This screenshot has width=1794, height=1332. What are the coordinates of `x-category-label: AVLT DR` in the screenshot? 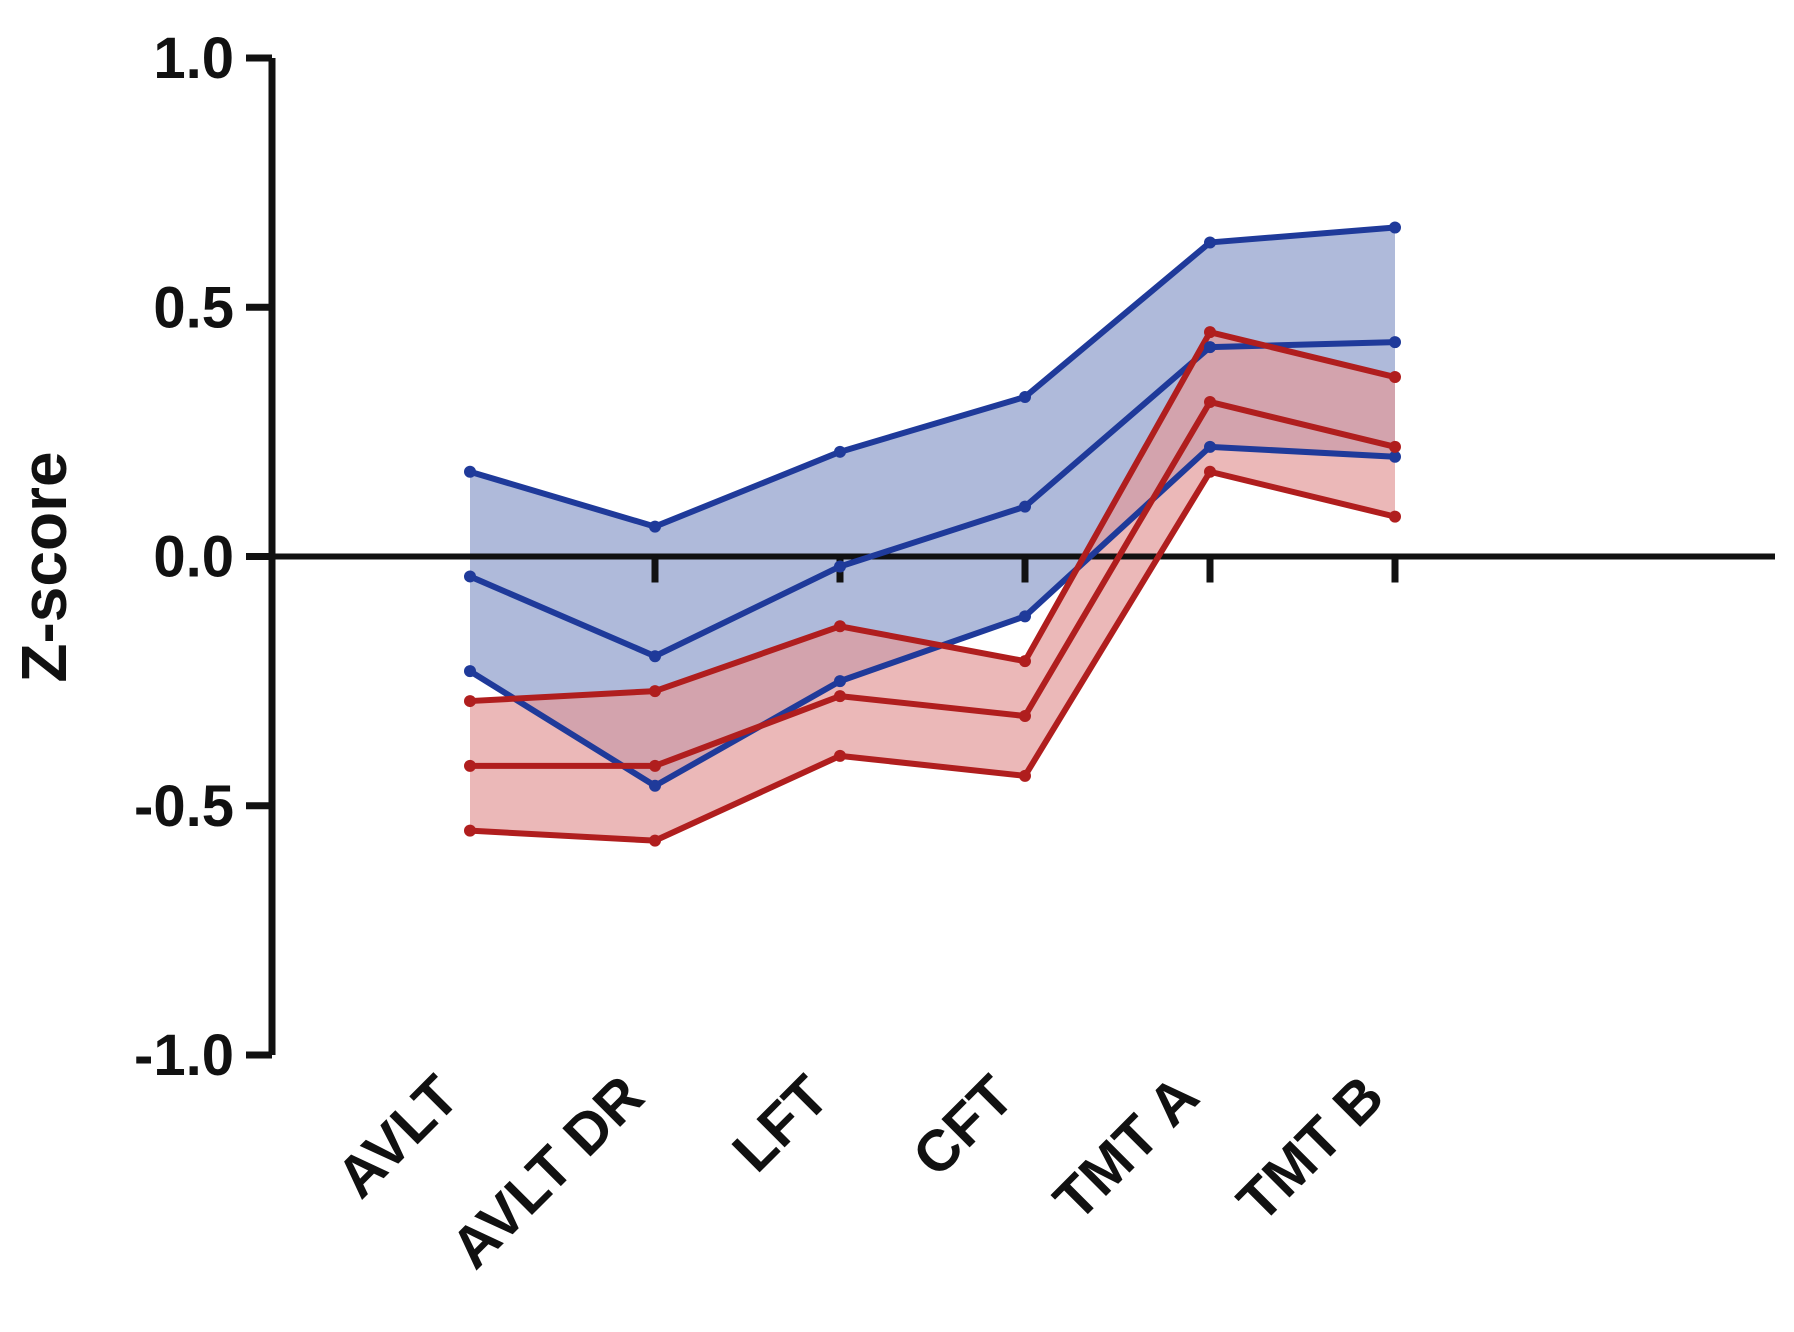 It's located at (548, 1172).